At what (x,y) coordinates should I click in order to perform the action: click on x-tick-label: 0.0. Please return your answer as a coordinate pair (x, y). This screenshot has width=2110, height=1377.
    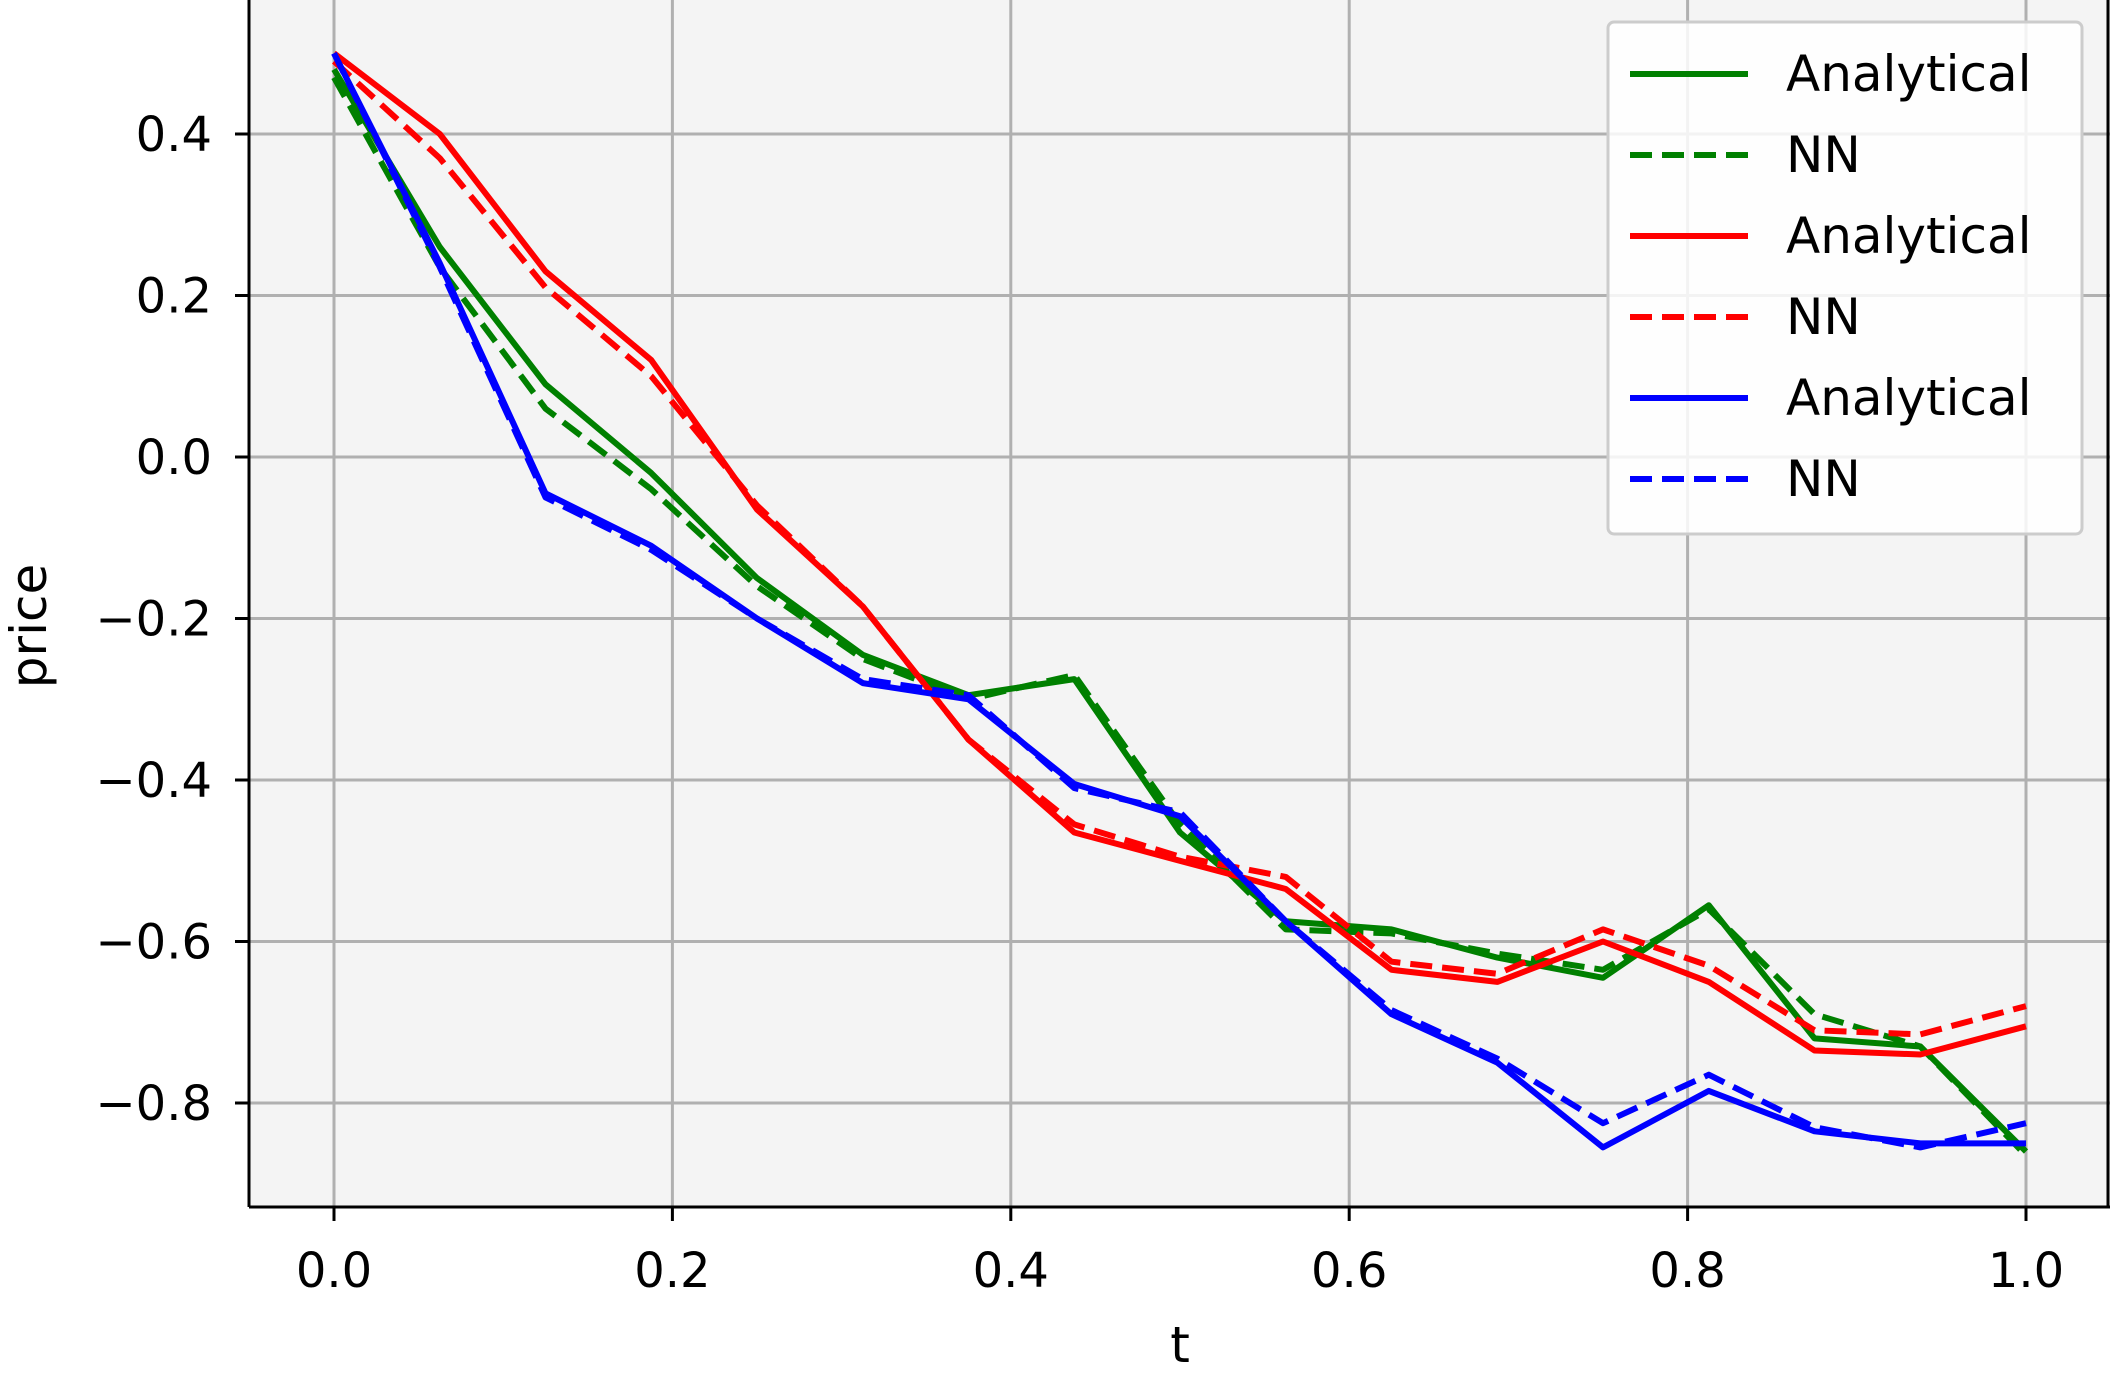
    Looking at the image, I should click on (334, 1271).